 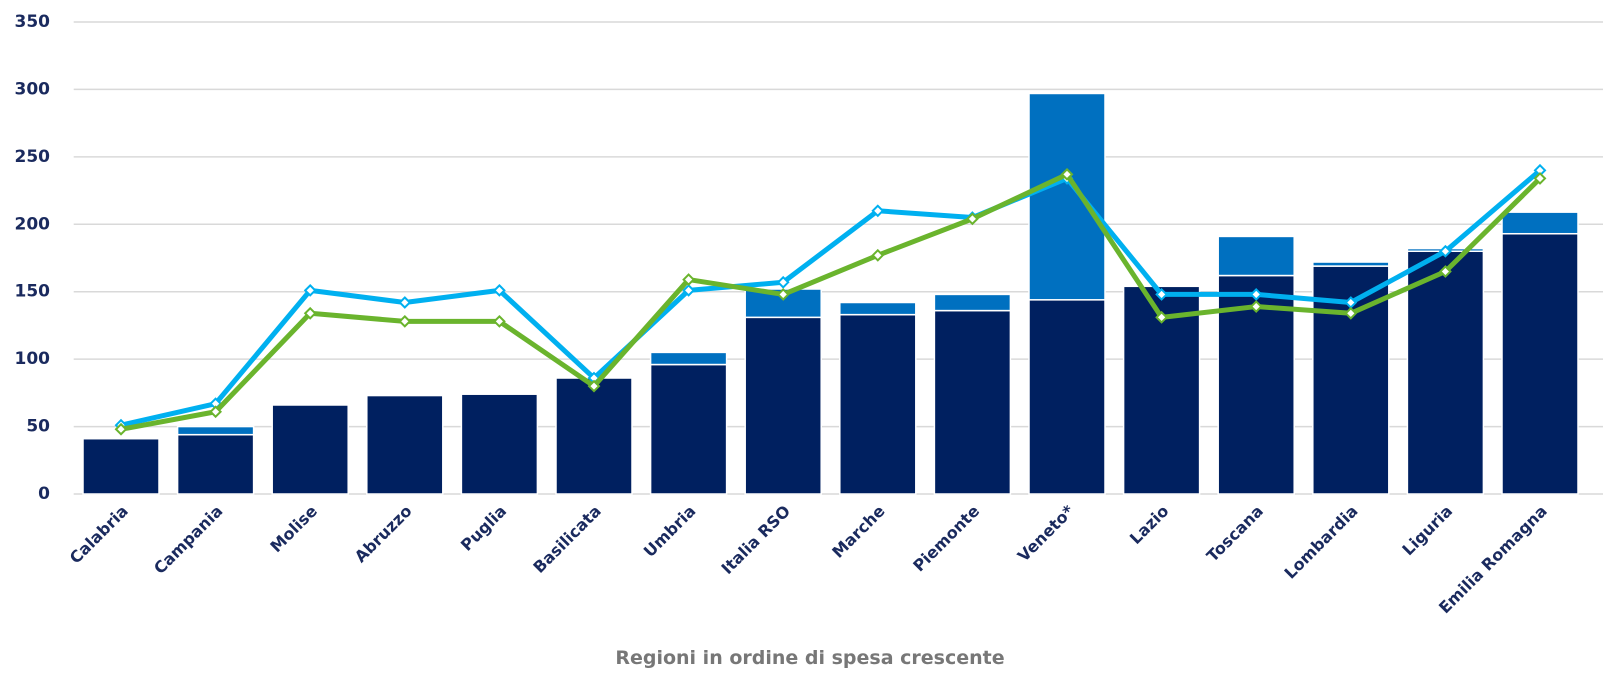 I want to click on x-tick-label: Italia RSO, so click(x=756, y=539).